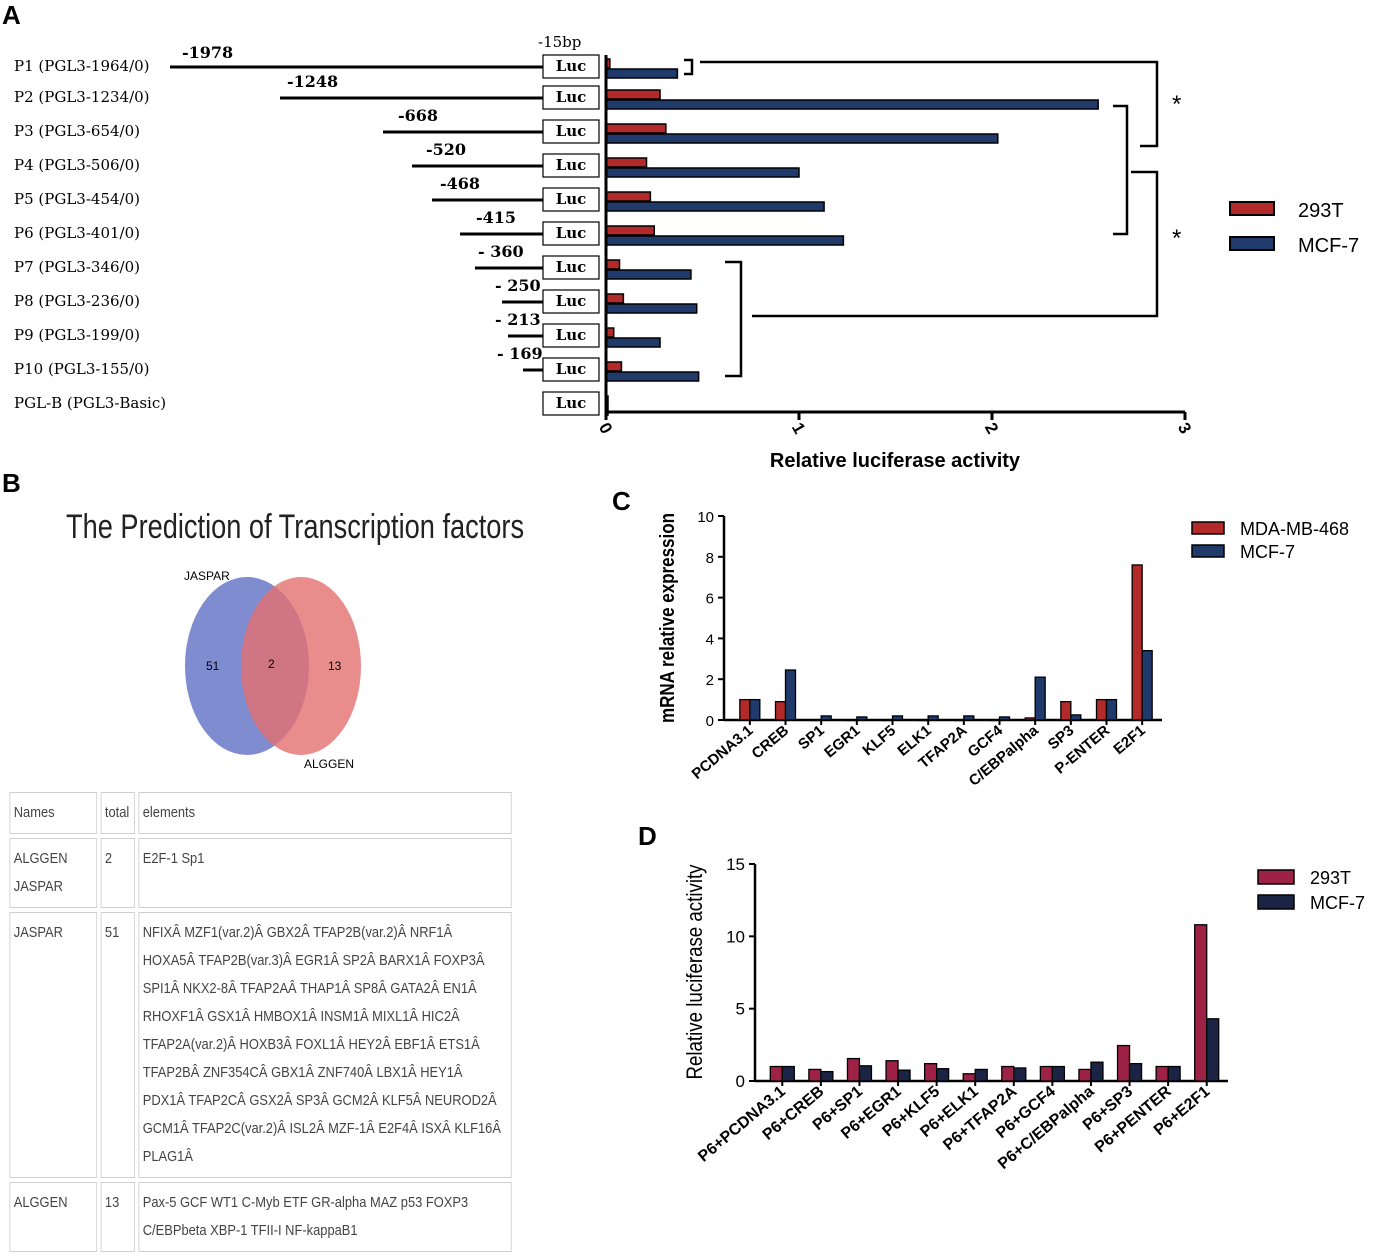 This screenshot has width=1393, height=1256. I want to click on construct-label: P8 (PGL3-236/0), so click(77, 301).